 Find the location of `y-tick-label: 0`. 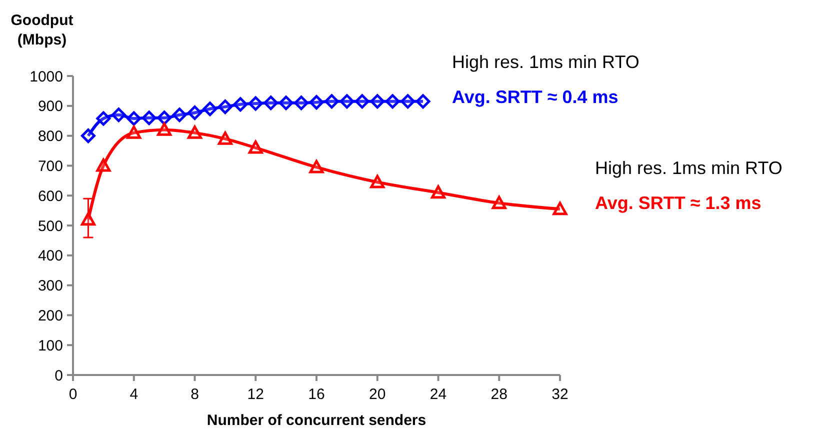

y-tick-label: 0 is located at coordinates (58, 375).